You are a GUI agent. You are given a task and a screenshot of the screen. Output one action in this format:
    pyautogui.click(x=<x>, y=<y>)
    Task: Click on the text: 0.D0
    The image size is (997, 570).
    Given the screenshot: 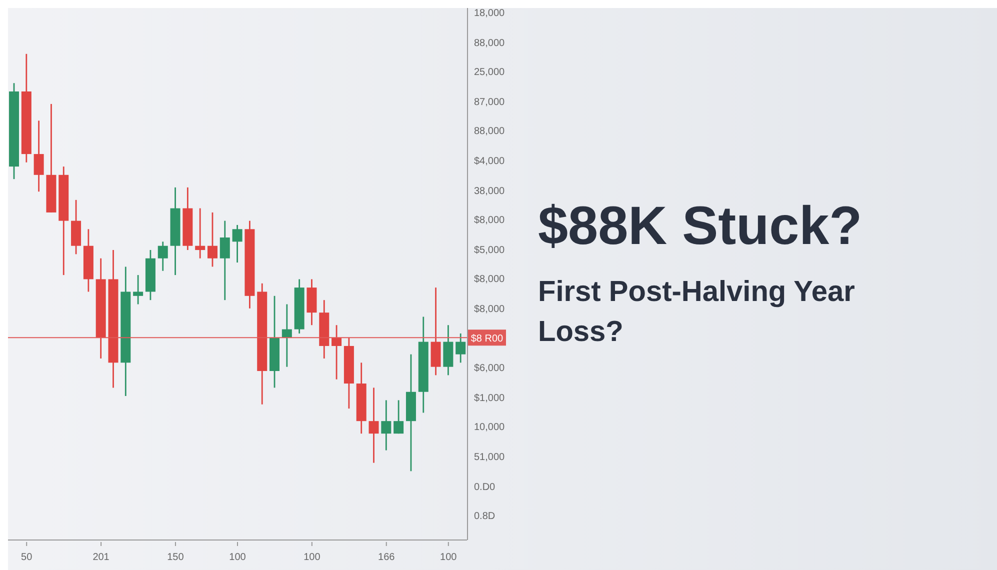 What is the action you would take?
    pyautogui.click(x=485, y=487)
    